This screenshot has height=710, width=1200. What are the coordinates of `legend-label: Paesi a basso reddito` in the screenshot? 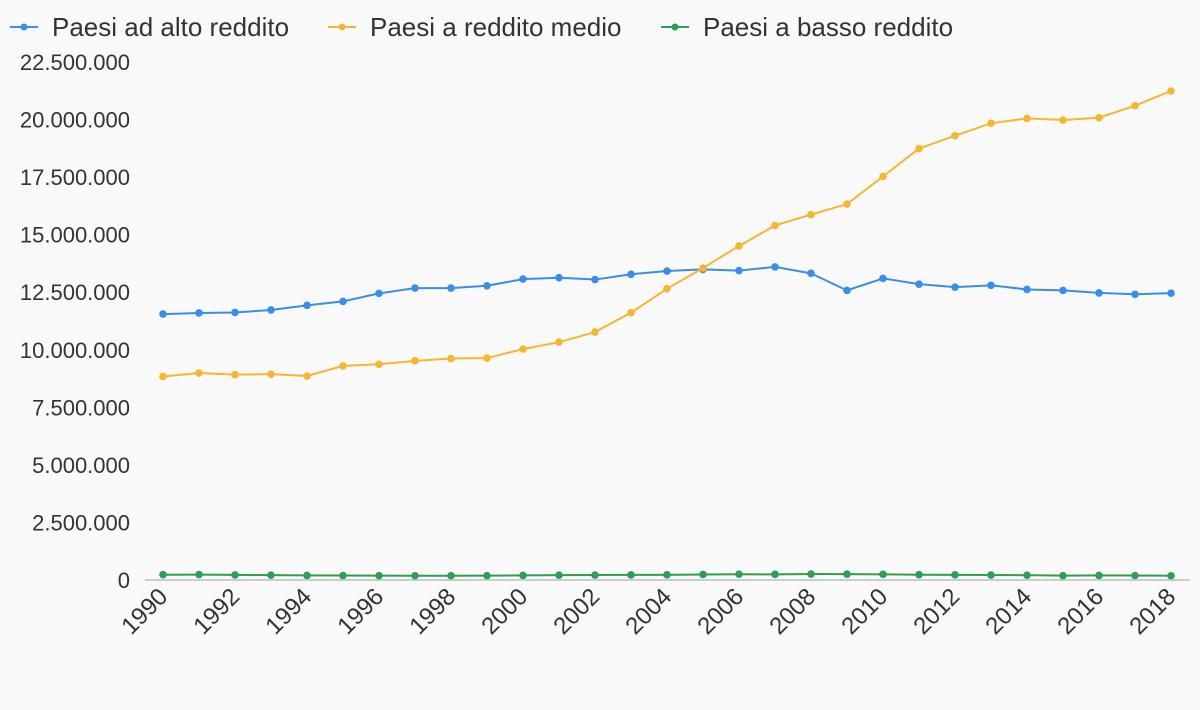 It's located at (828, 27).